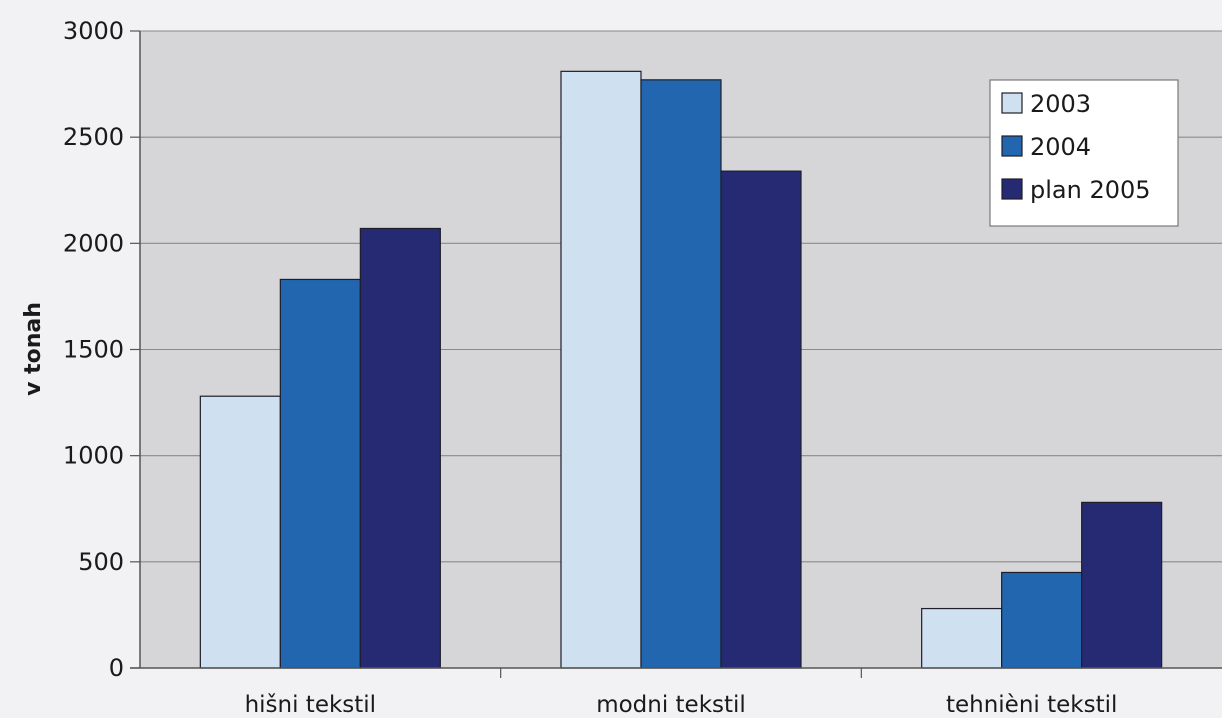  Describe the element at coordinates (101, 562) in the screenshot. I see `y-tick-label: 500` at that location.